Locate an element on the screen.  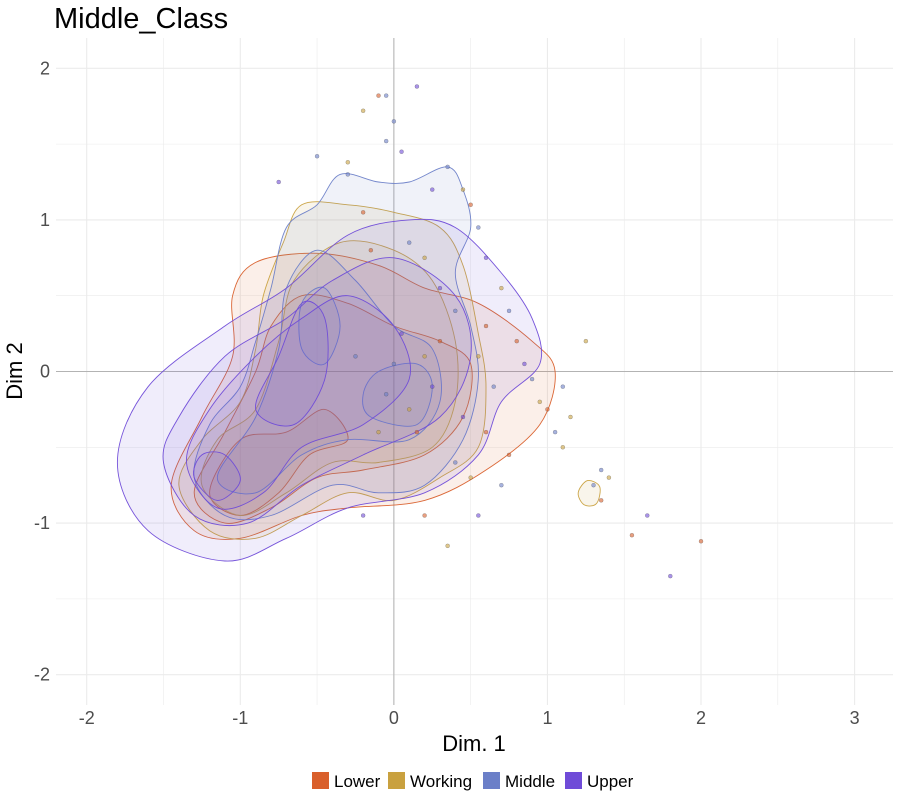
y-tick-label: -1 is located at coordinates (42, 523).